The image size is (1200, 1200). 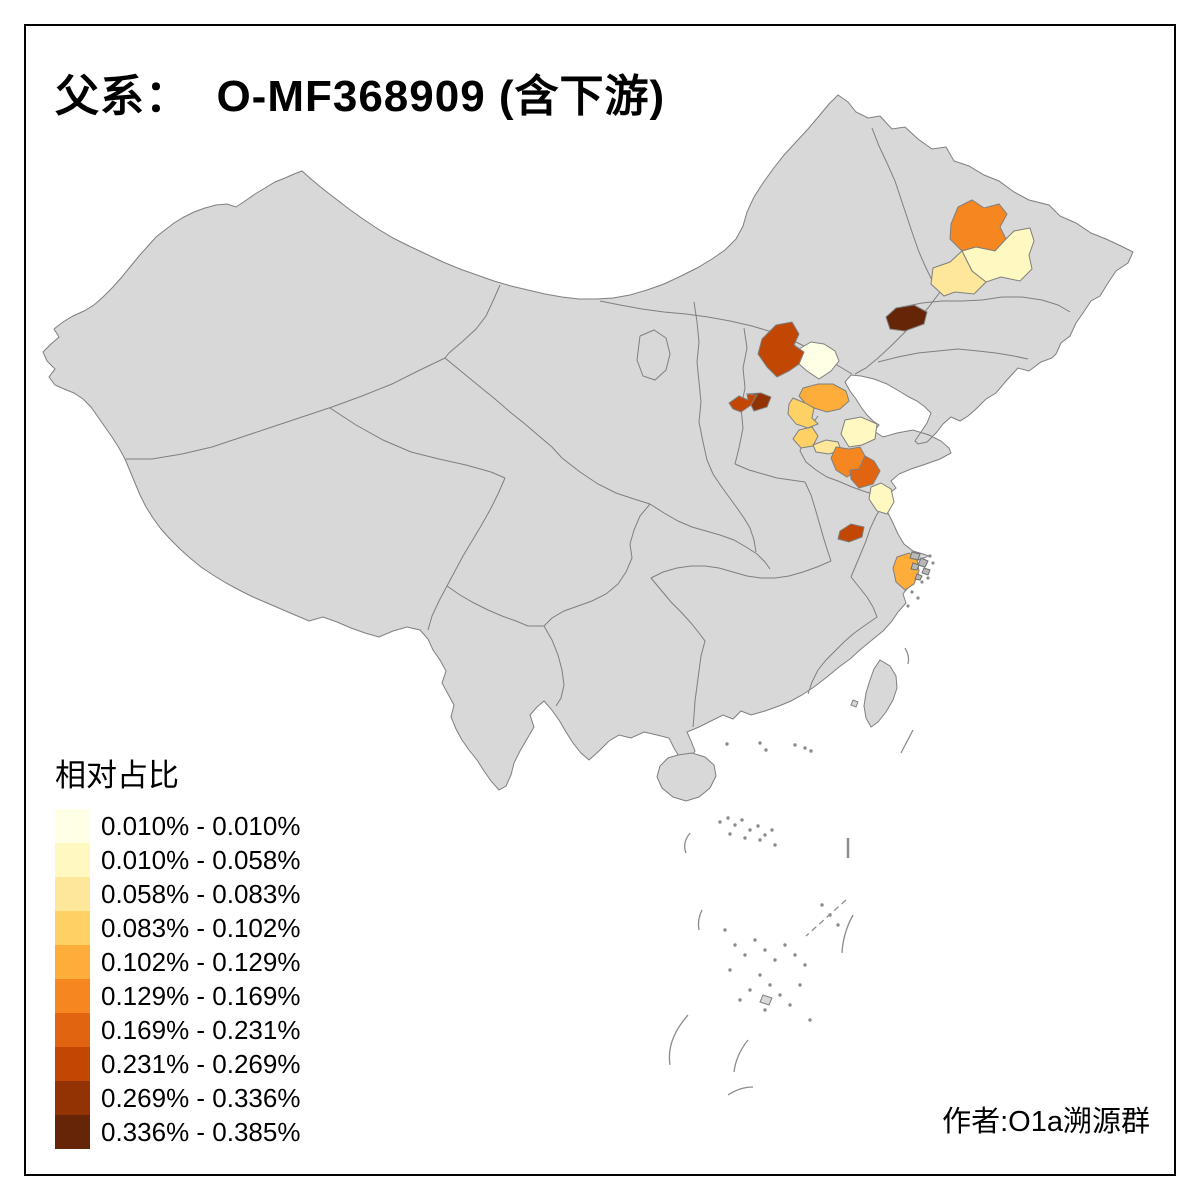 What do you see at coordinates (880, 693) in the screenshot?
I see `taiwan-island` at bounding box center [880, 693].